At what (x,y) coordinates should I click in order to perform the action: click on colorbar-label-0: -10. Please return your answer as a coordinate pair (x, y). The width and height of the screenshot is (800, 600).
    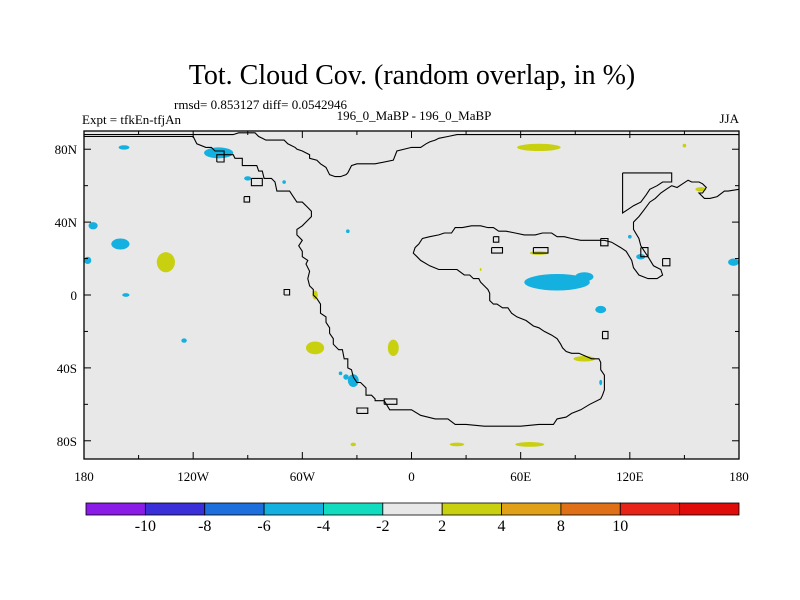
    Looking at the image, I should click on (145, 526).